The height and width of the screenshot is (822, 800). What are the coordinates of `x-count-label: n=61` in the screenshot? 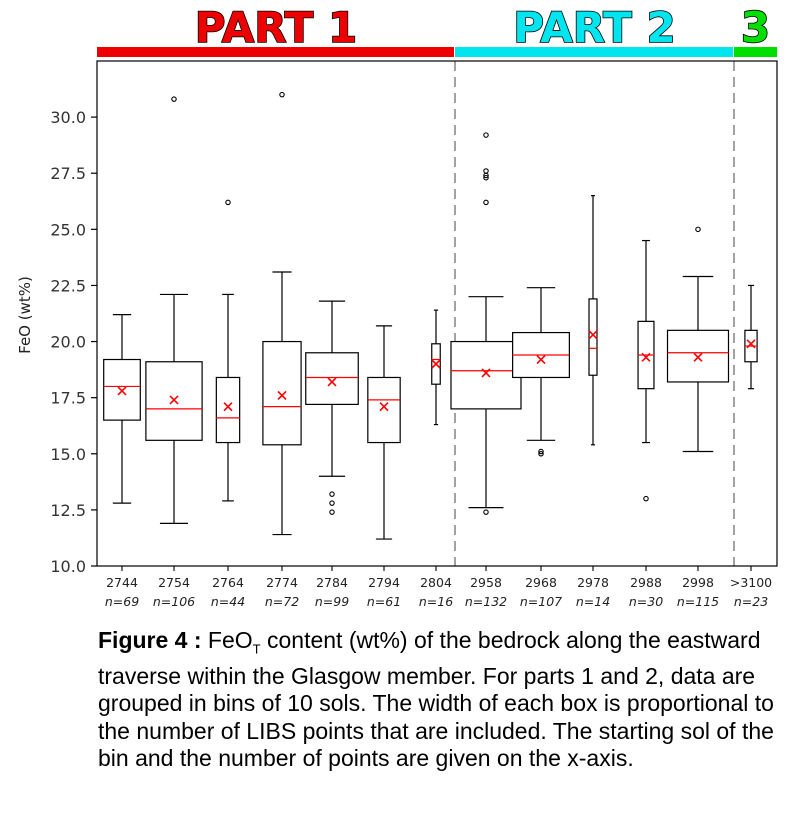 It's located at (384, 601).